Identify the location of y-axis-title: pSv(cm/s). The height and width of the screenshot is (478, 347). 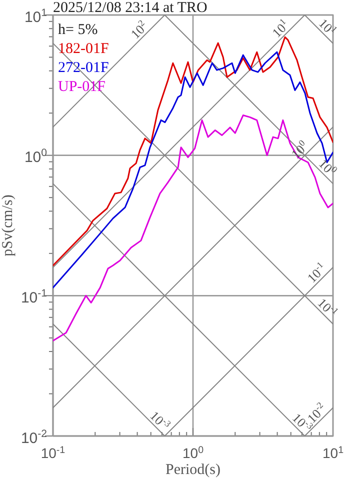
(8, 225).